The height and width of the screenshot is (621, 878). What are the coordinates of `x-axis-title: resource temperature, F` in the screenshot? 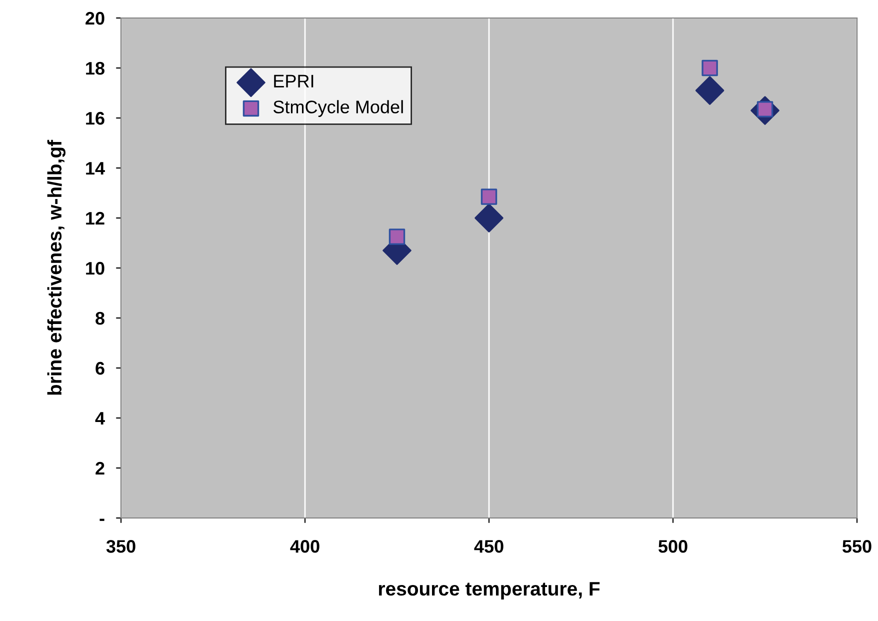 It's located at (489, 591).